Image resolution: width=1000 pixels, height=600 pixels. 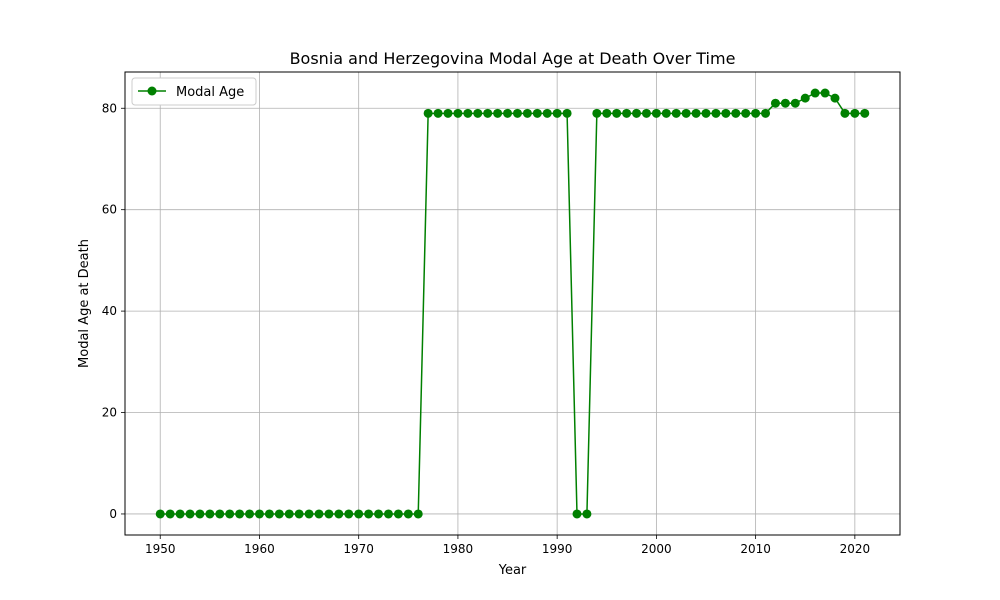 I want to click on y-tick-label: 0, so click(x=113, y=514).